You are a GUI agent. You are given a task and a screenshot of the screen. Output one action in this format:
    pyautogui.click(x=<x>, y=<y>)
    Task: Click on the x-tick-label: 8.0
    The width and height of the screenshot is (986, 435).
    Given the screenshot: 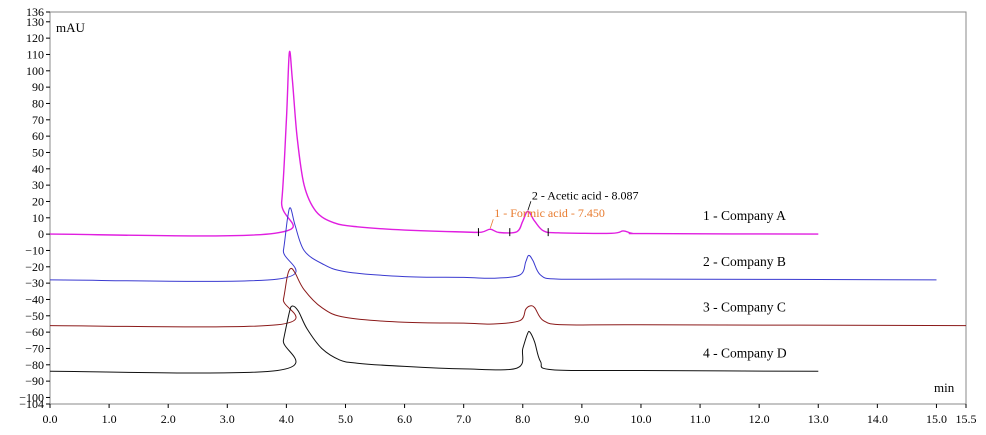 What is the action you would take?
    pyautogui.click(x=522, y=419)
    